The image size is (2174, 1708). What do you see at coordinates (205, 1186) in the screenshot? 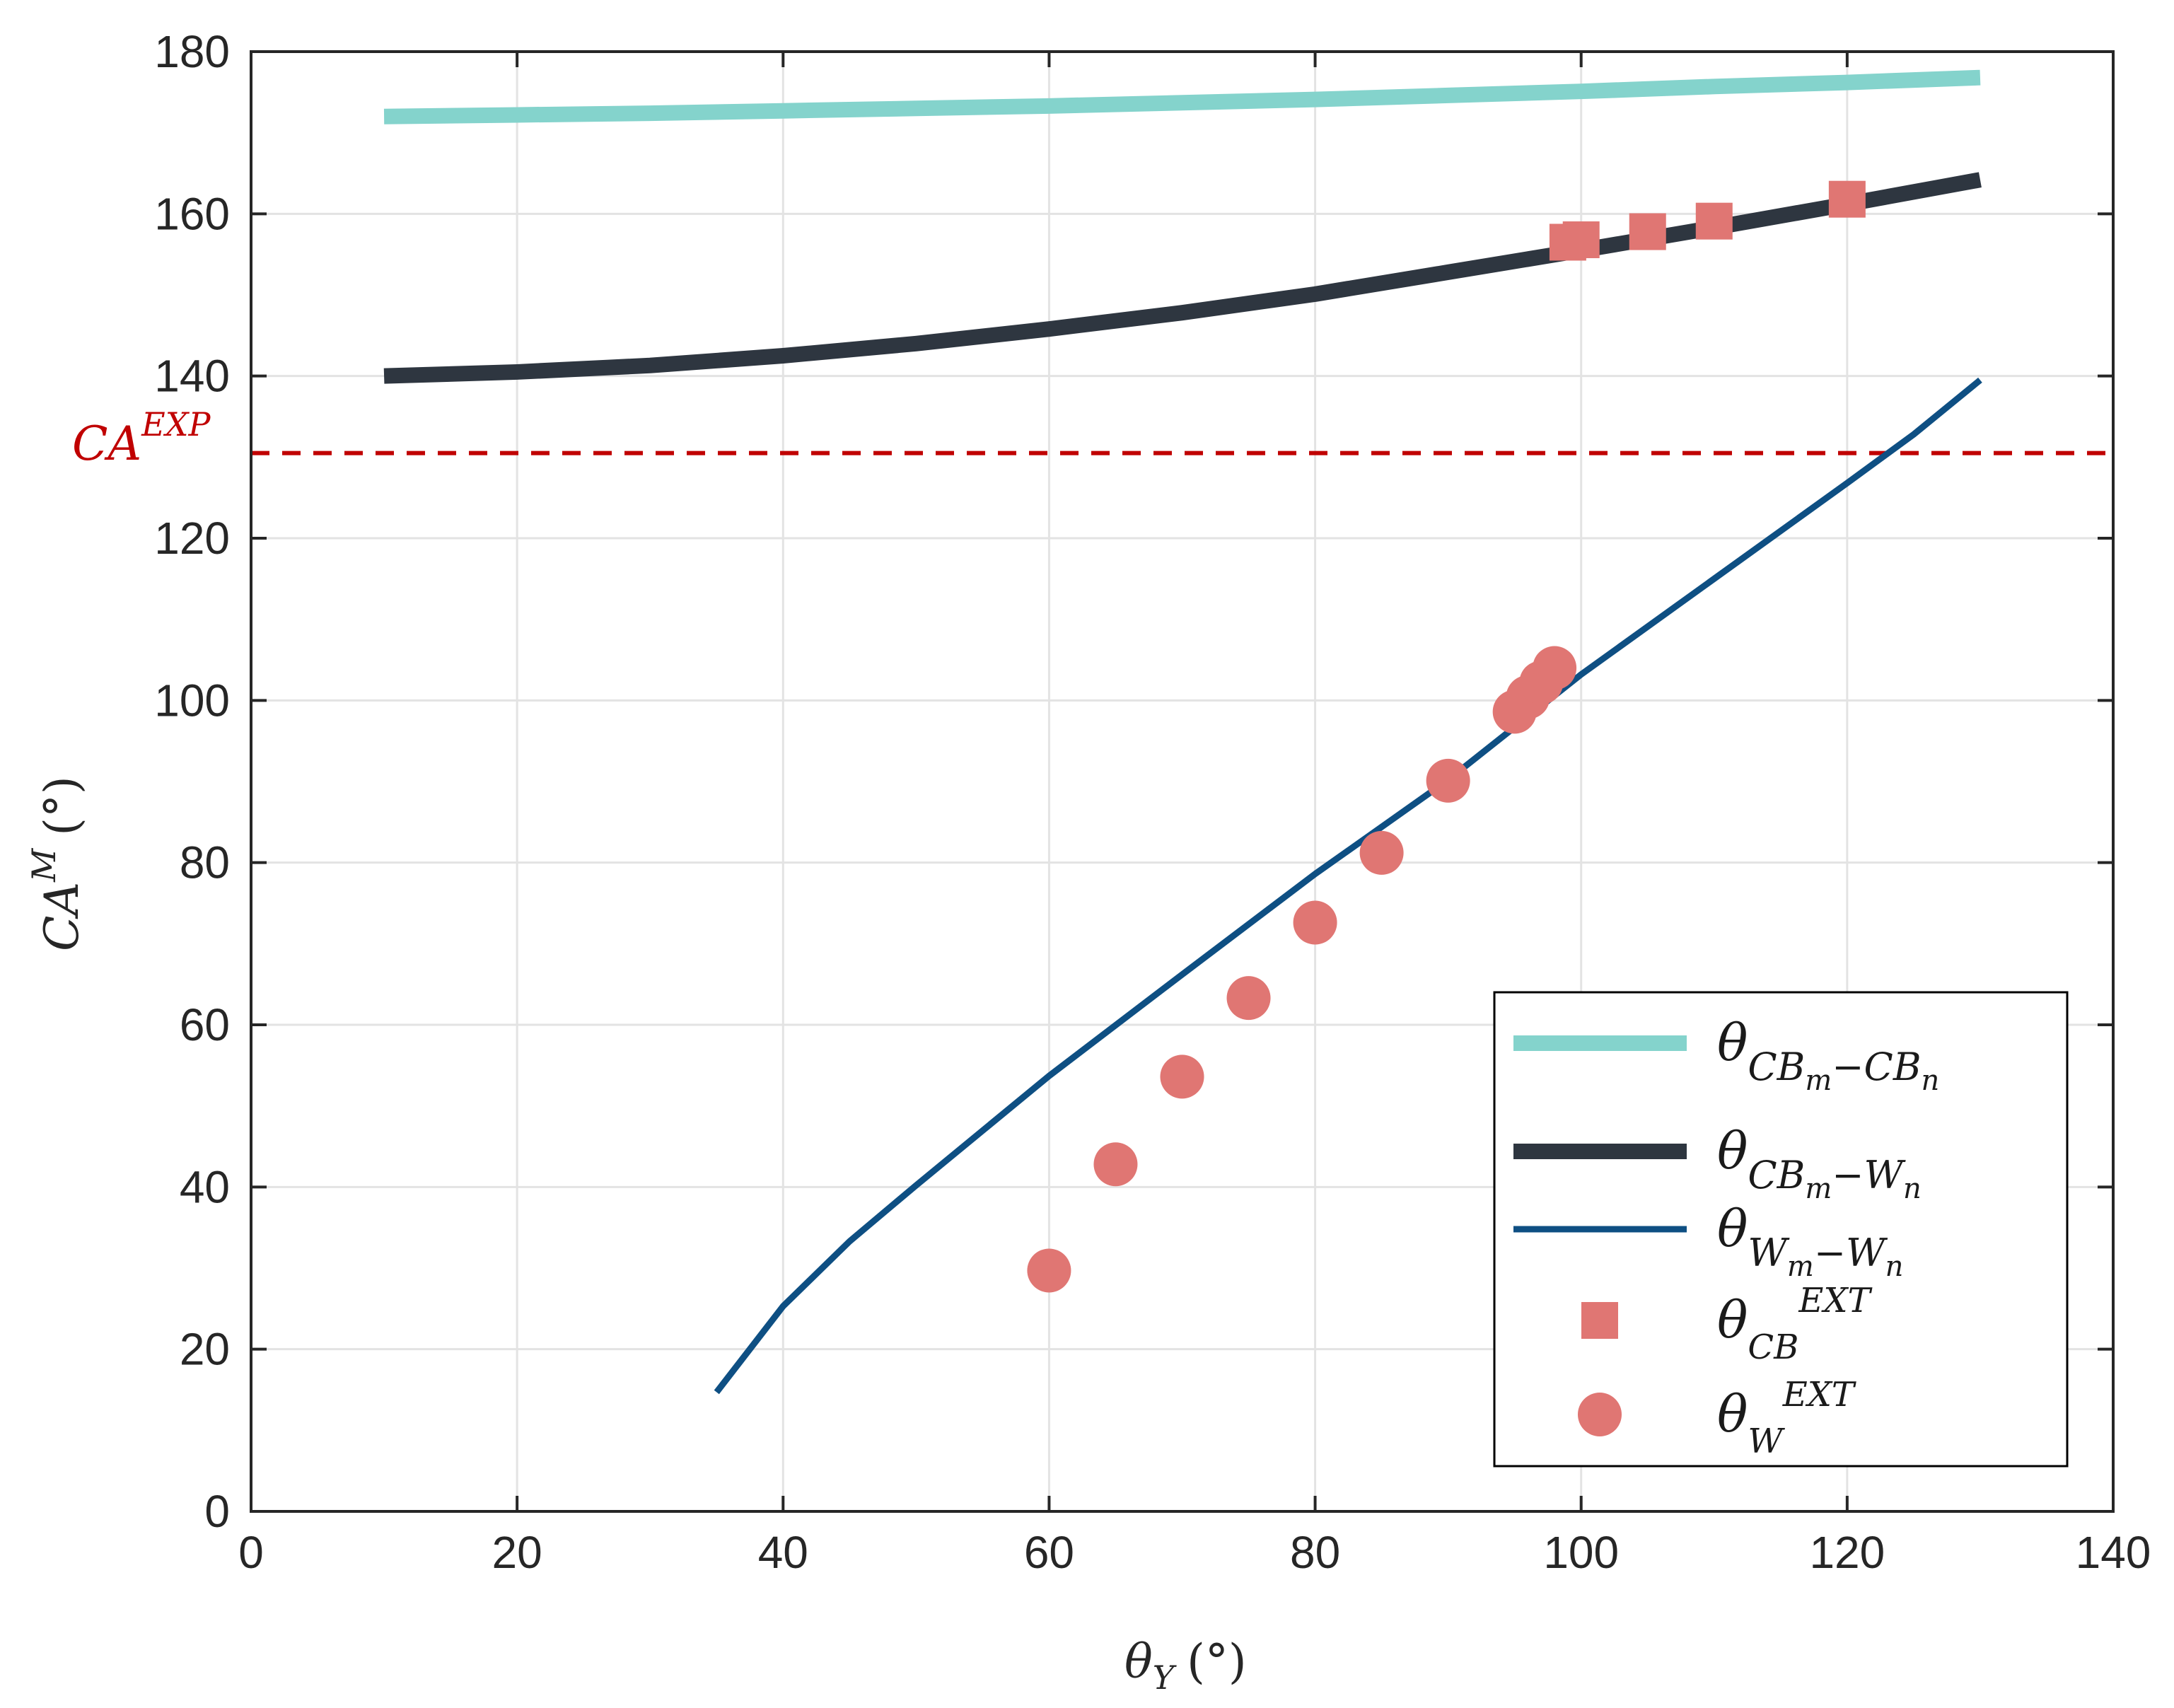
I see `y-tick-label: 40` at bounding box center [205, 1186].